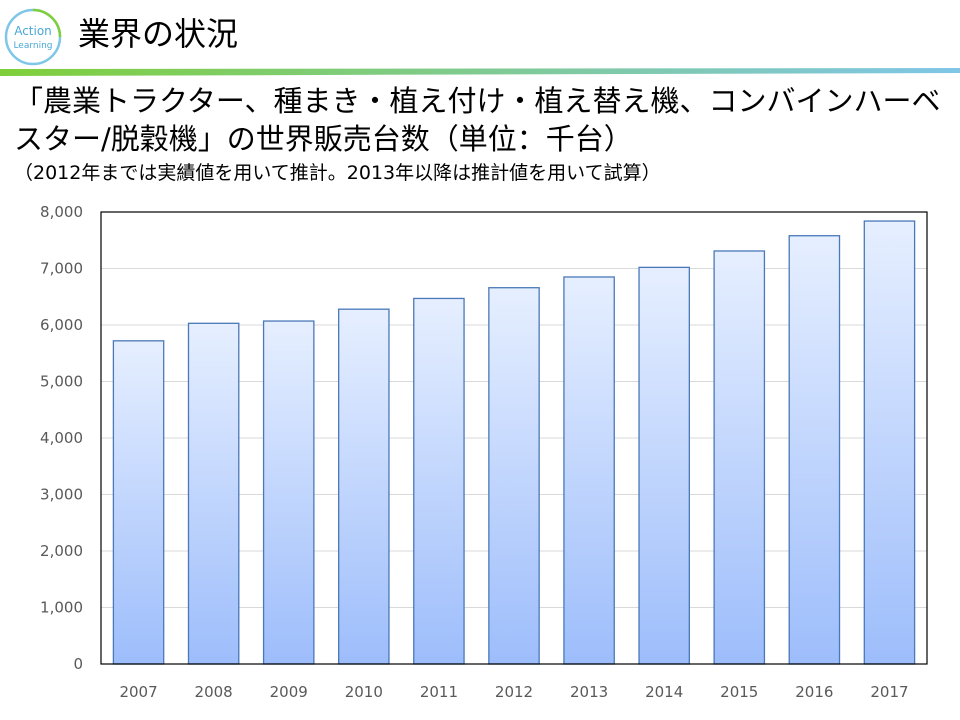 The image size is (960, 720). What do you see at coordinates (364, 692) in the screenshot?
I see `x-tick-label: 2010` at bounding box center [364, 692].